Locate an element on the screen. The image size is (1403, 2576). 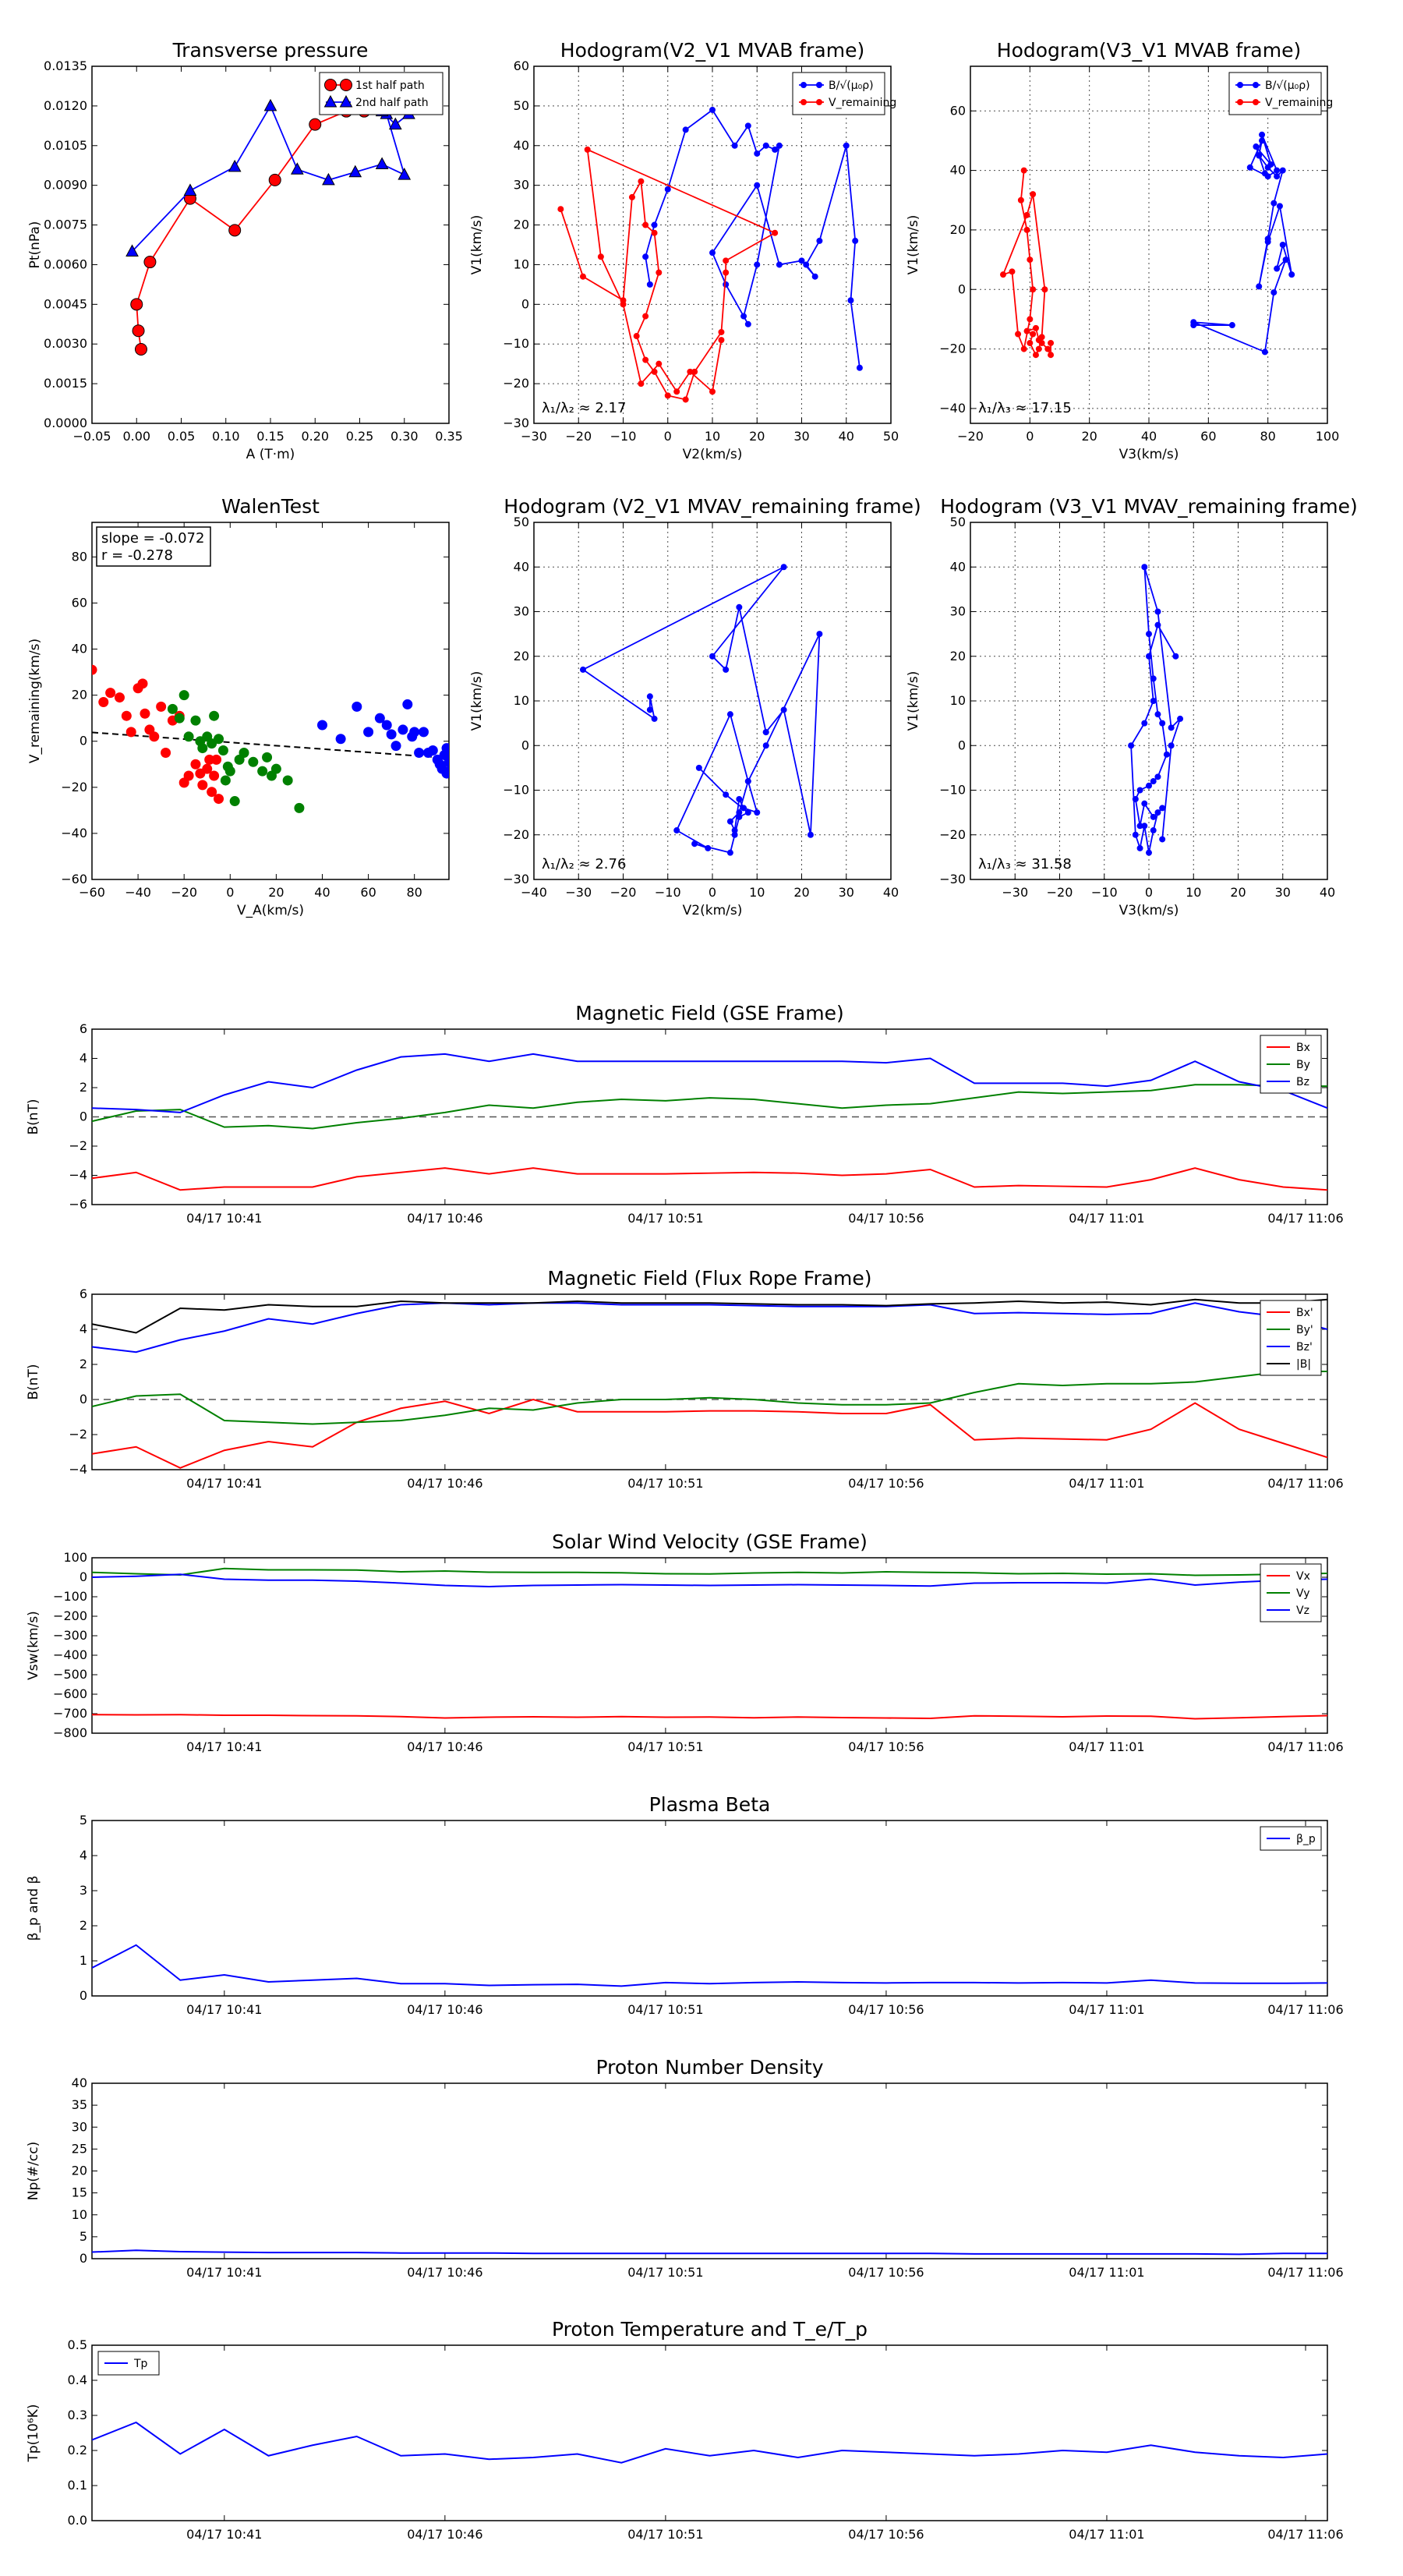
x-tick-label: 0.30 is located at coordinates (405, 436).